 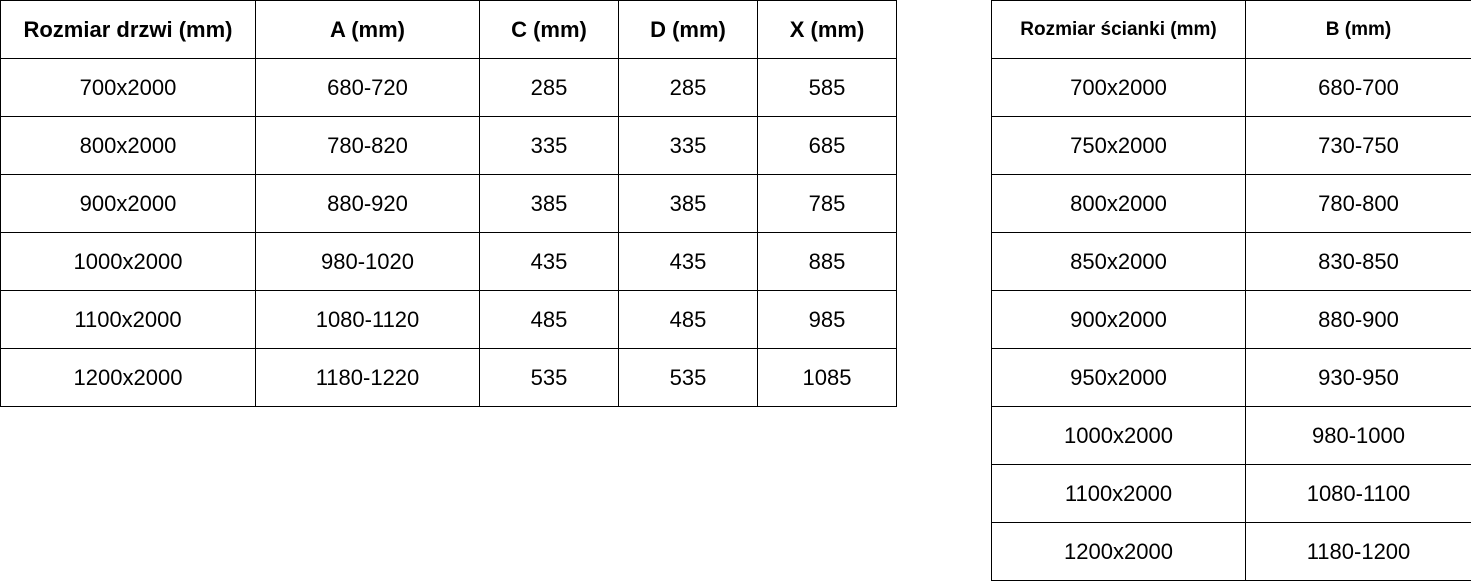 I want to click on column-header: Rozmiar ścianki (mm), so click(x=1118, y=29).